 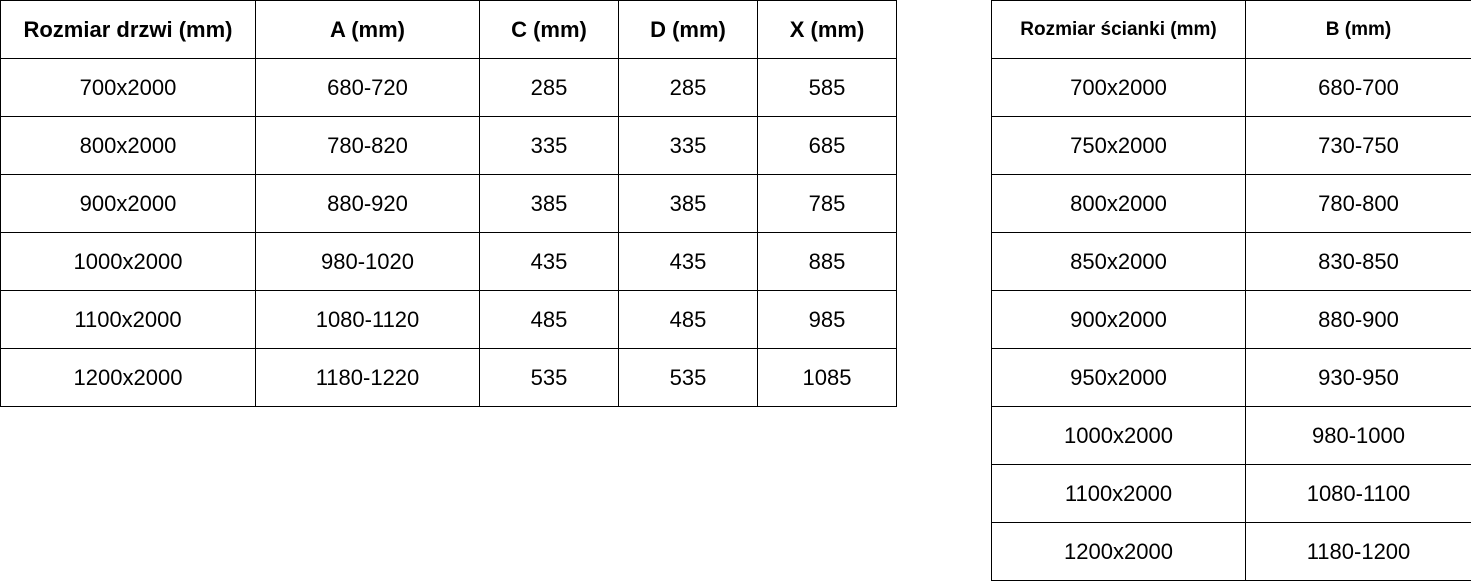 I want to click on column-header: Rozmiar ścianki (mm), so click(x=1118, y=29).